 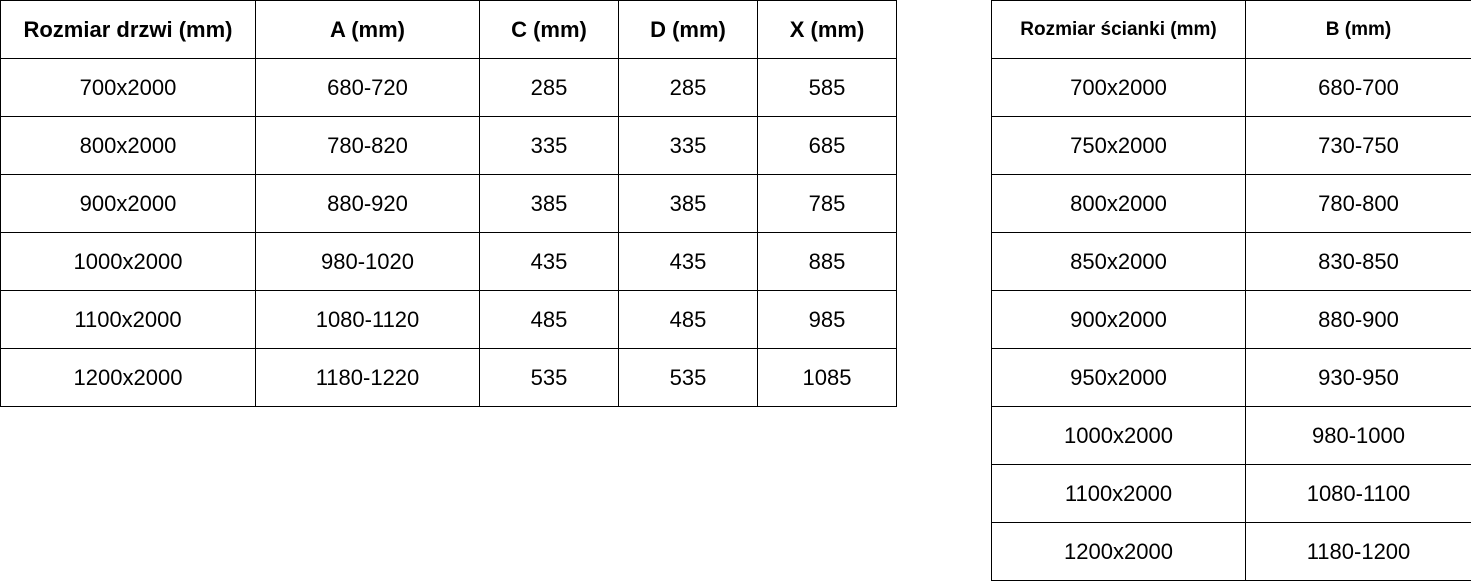 I want to click on column-header: Rozmiar ścianki (mm), so click(x=1118, y=29).